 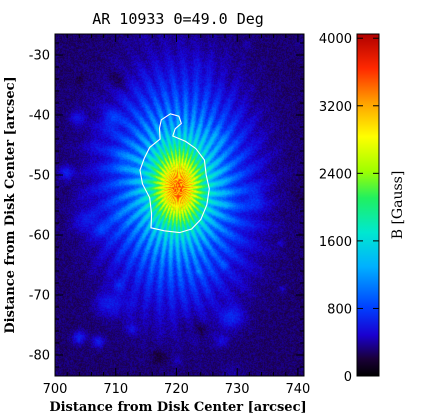 I want to click on chart-title: AR 10933 Θ=49.0 Deg, so click(x=178, y=19).